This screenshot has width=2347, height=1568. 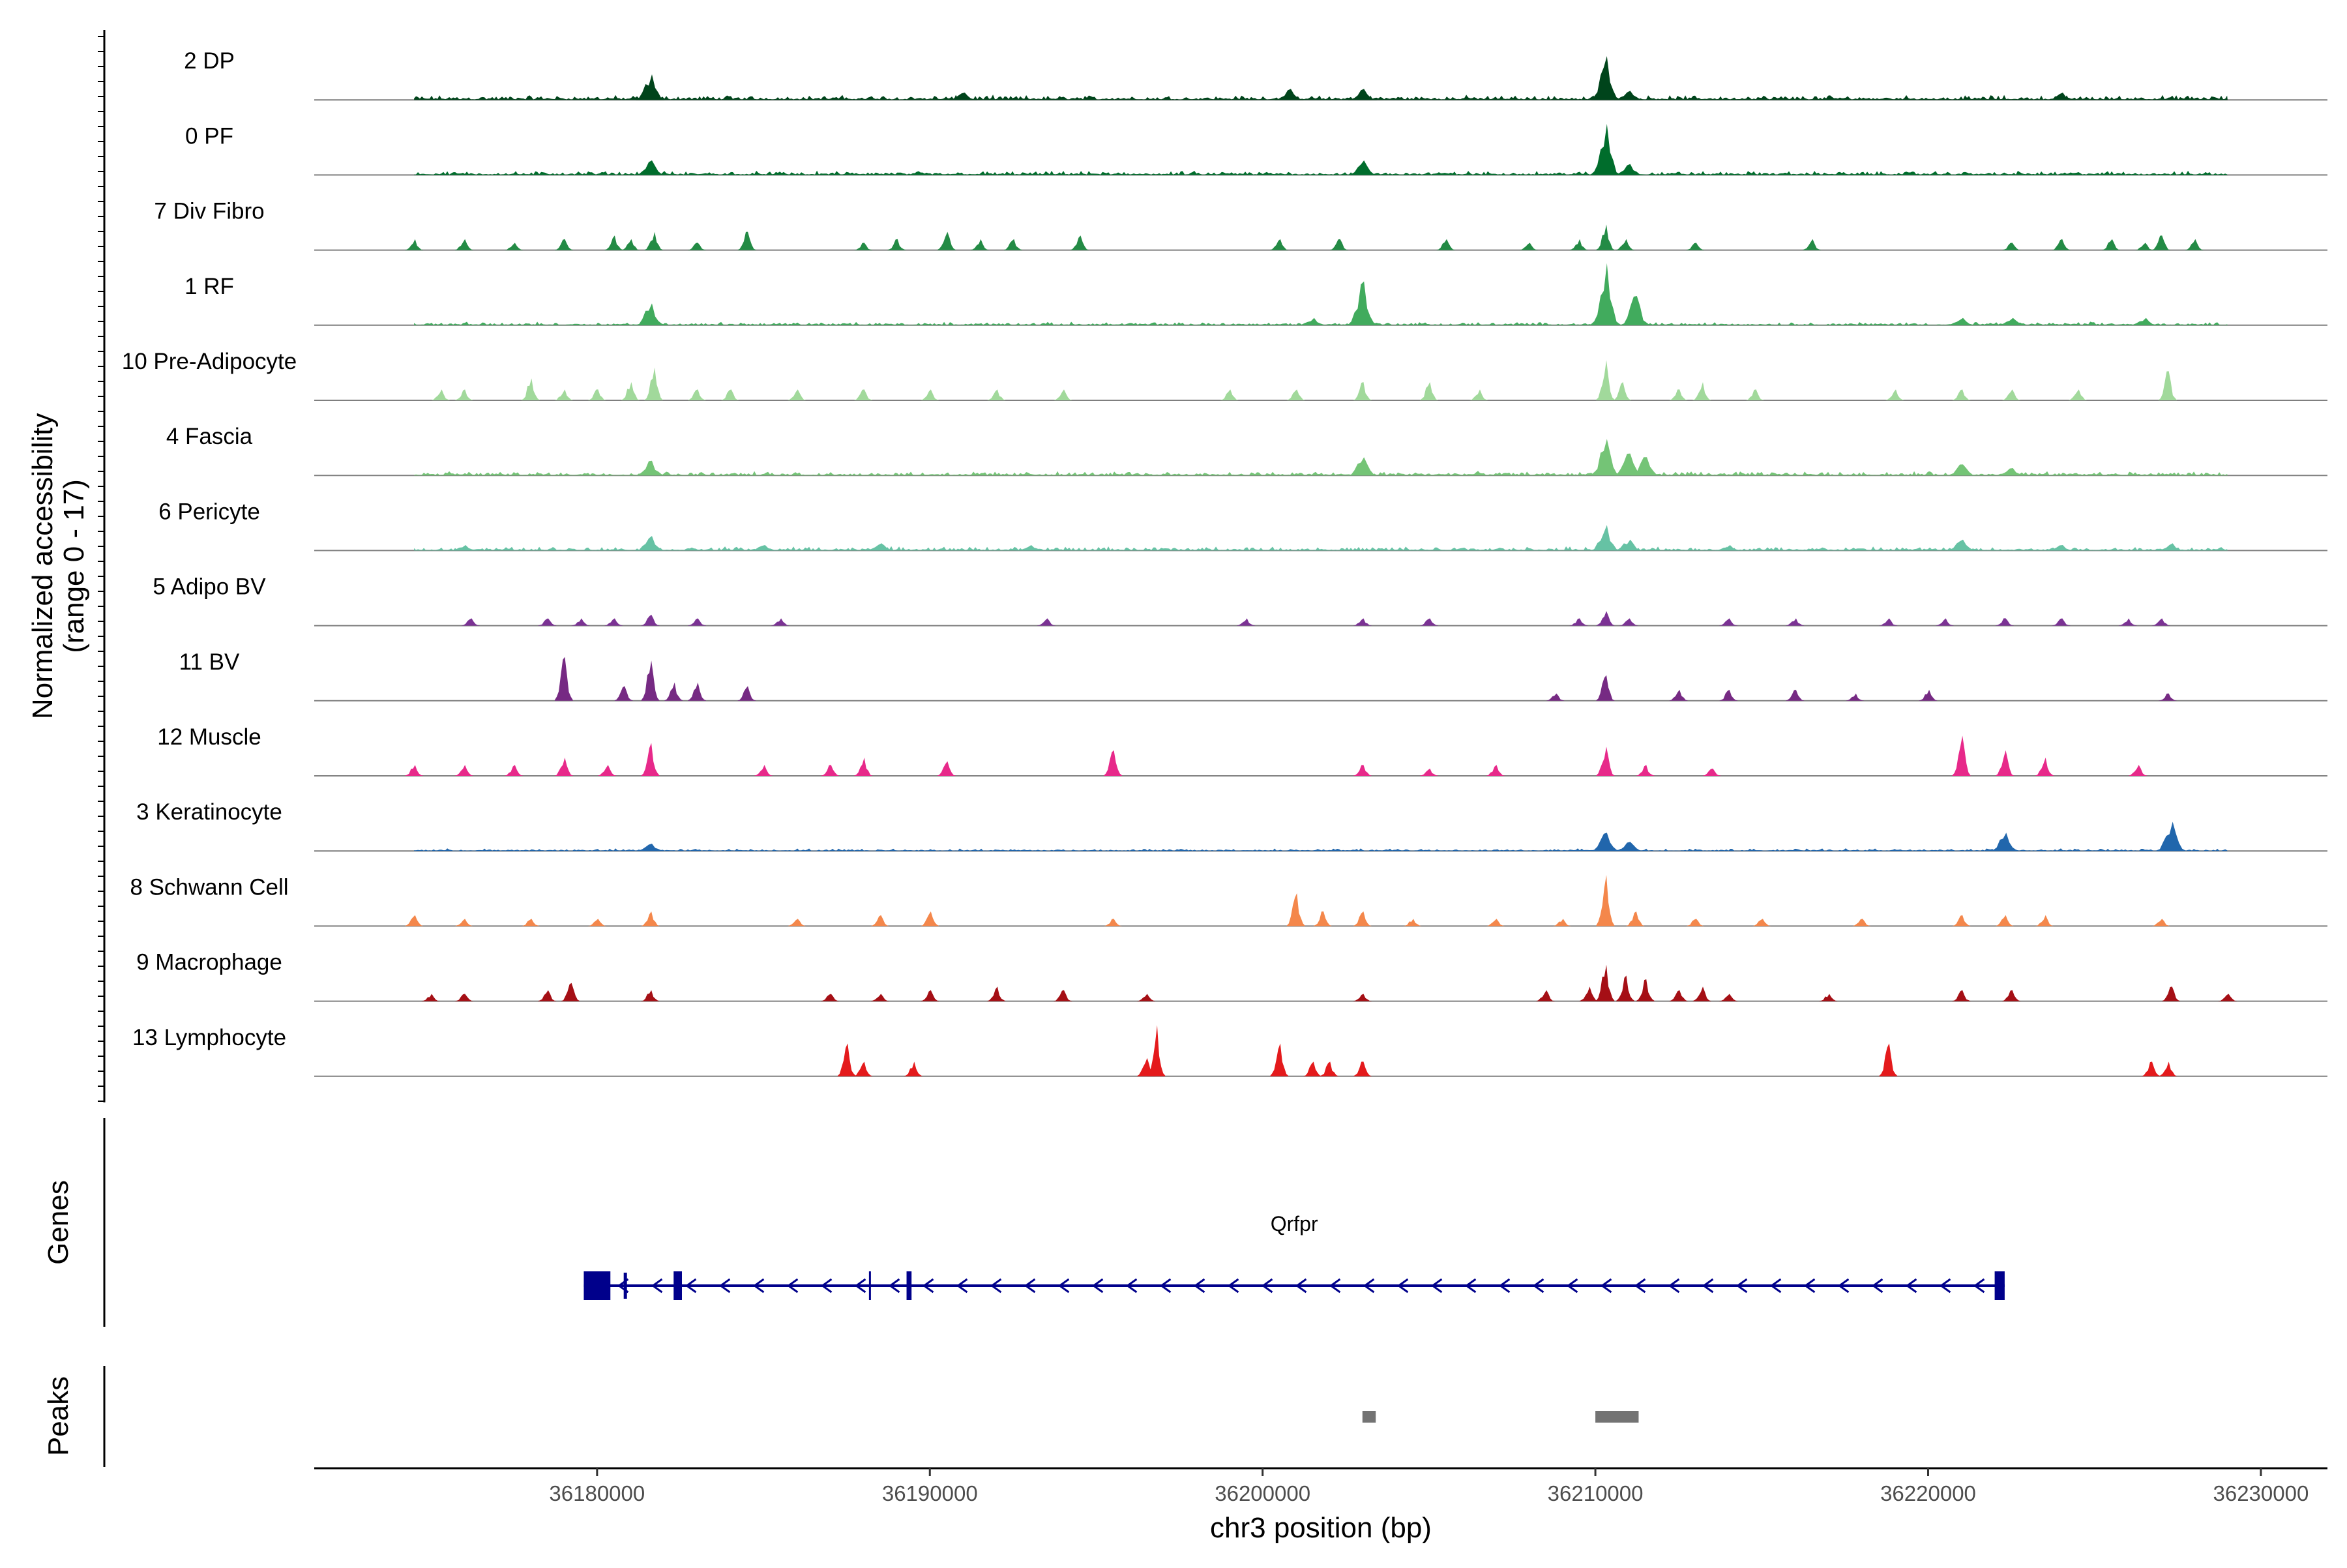 What do you see at coordinates (209, 286) in the screenshot?
I see `track-label: 1 RF` at bounding box center [209, 286].